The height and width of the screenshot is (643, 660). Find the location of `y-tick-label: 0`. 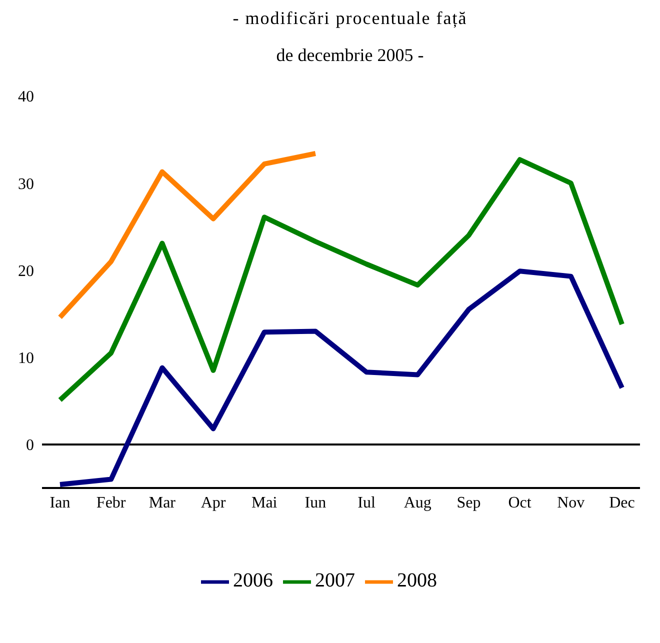

y-tick-label: 0 is located at coordinates (30, 445).